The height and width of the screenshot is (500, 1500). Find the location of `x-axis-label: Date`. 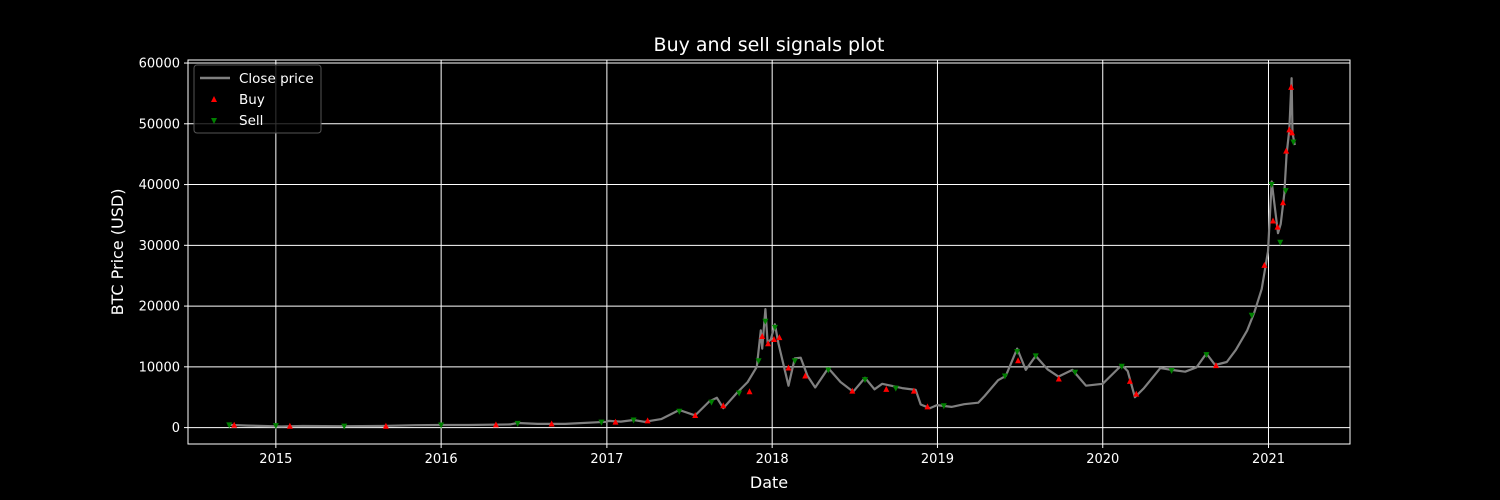

x-axis-label: Date is located at coordinates (769, 482).